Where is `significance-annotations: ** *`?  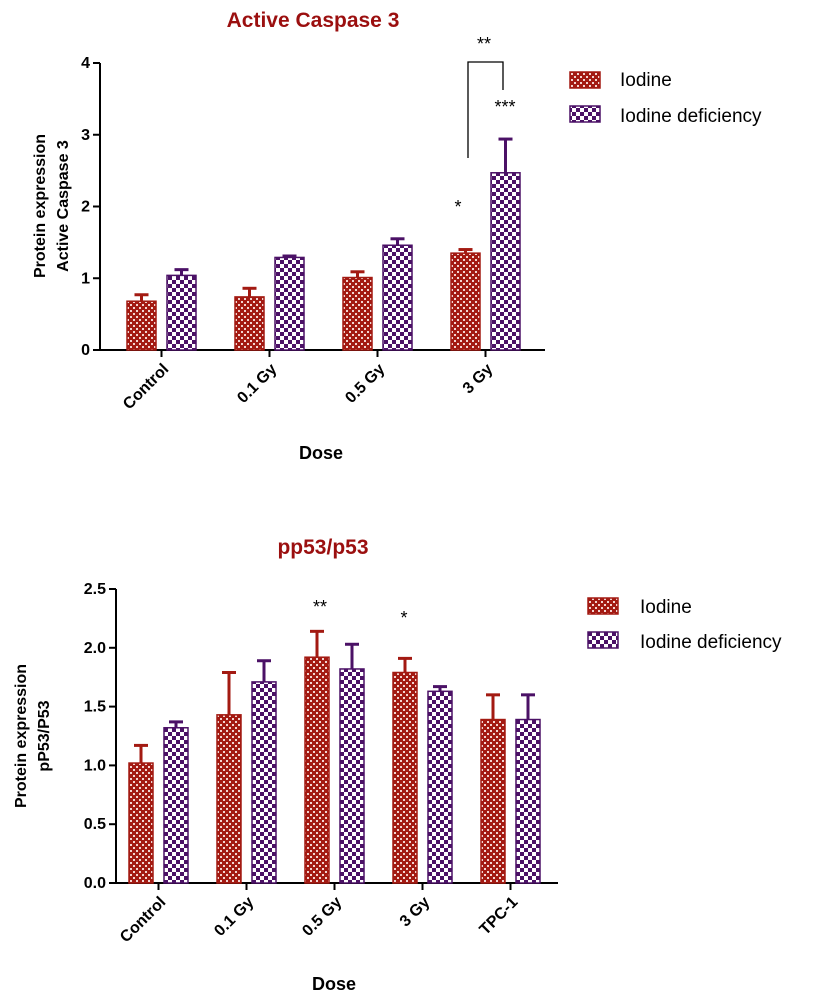 significance-annotations: ** * is located at coordinates (360, 612).